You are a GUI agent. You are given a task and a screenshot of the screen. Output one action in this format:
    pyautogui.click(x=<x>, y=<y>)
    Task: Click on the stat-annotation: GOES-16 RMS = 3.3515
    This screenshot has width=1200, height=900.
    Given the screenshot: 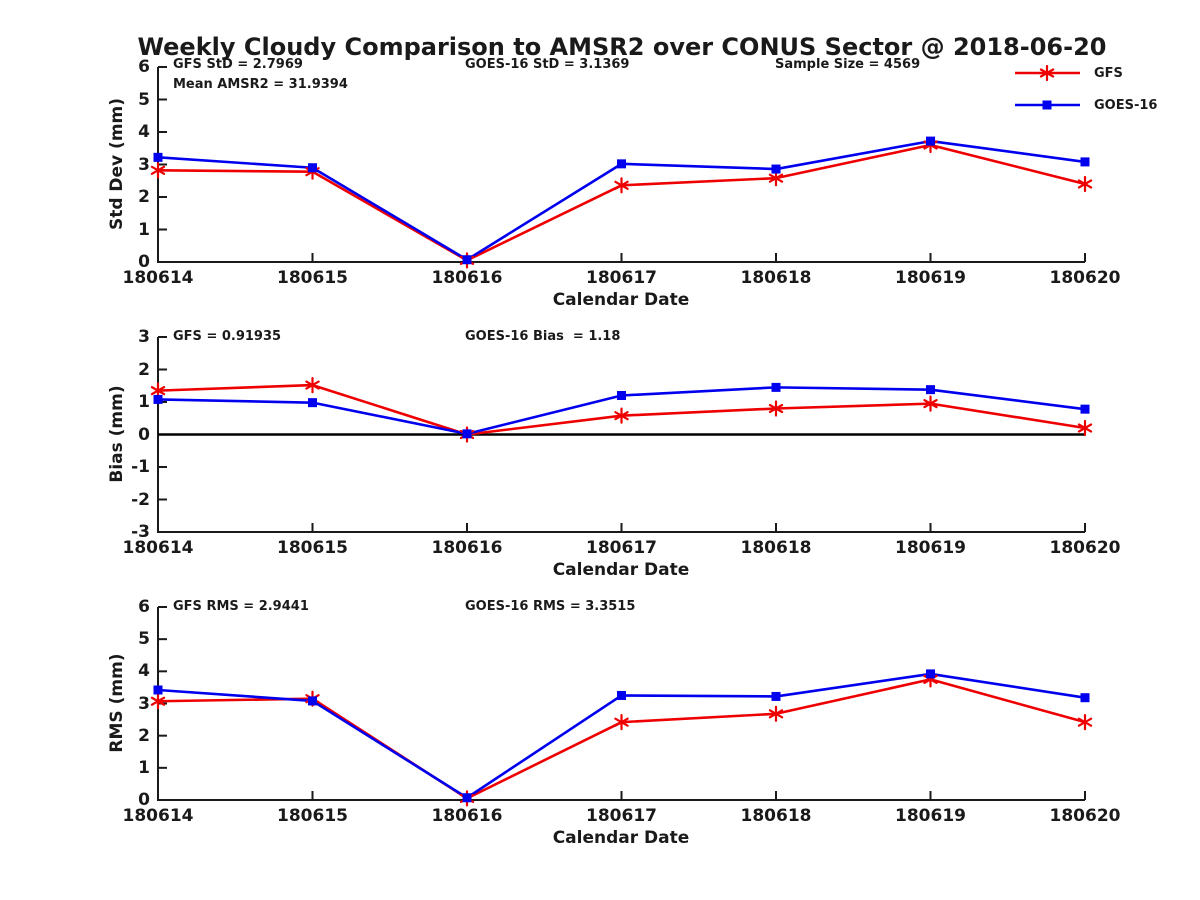 What is the action you would take?
    pyautogui.click(x=550, y=606)
    